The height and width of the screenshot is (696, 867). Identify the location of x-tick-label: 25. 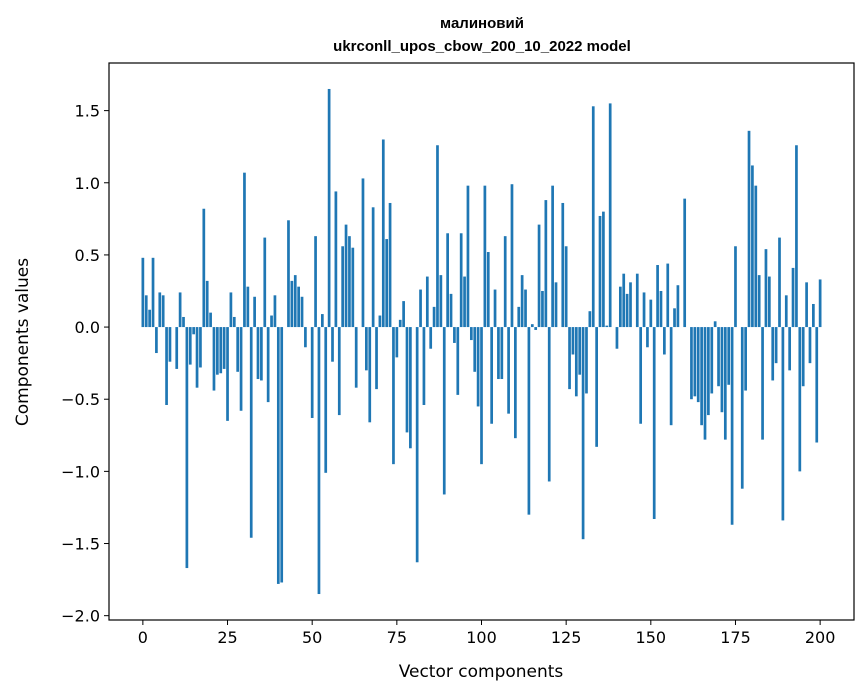
(227, 637).